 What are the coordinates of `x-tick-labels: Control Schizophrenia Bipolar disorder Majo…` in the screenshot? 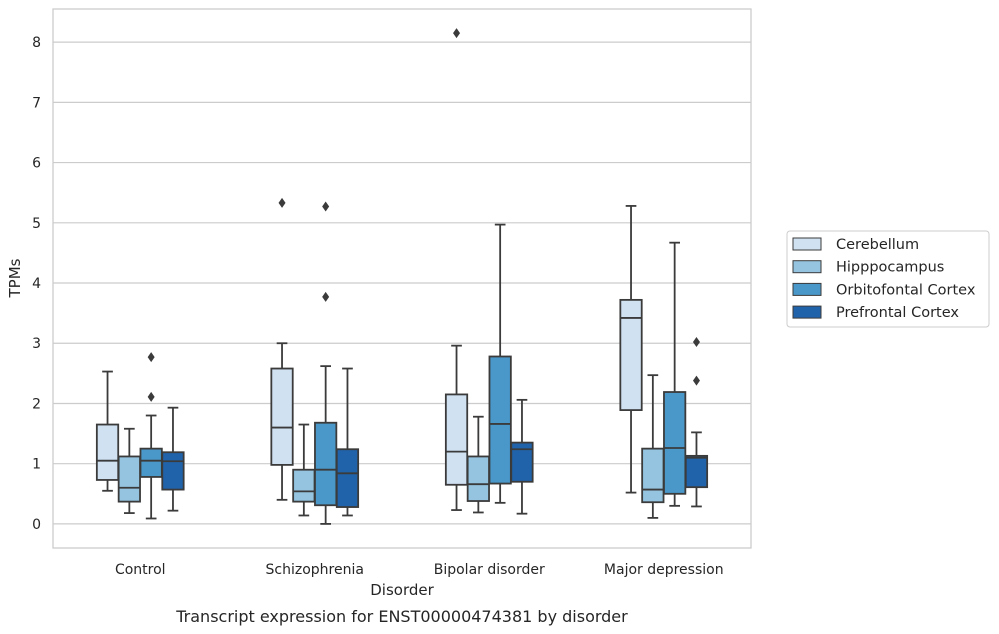 It's located at (419, 570).